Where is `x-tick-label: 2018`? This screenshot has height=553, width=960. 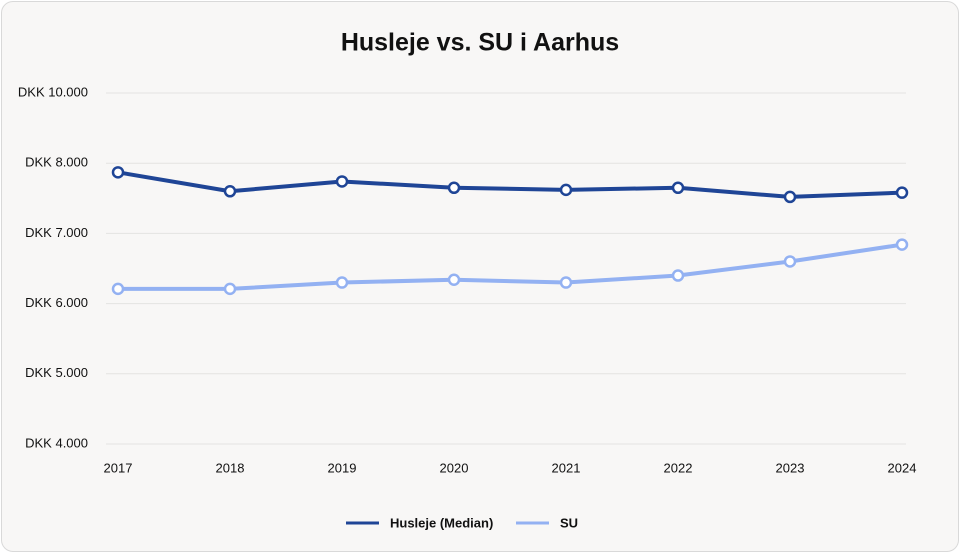
x-tick-label: 2018 is located at coordinates (230, 467).